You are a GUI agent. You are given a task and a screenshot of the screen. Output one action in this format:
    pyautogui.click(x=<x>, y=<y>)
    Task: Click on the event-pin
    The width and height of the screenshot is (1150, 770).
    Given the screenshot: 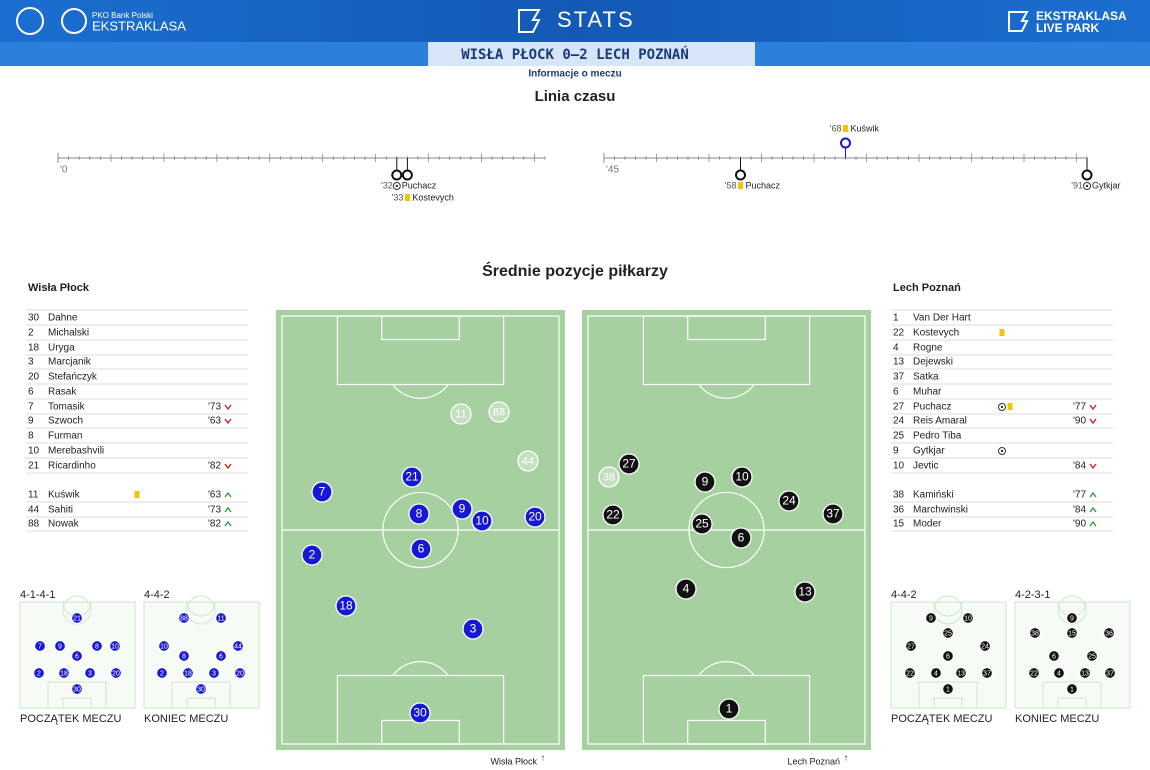 What is the action you would take?
    pyautogui.click(x=740, y=175)
    